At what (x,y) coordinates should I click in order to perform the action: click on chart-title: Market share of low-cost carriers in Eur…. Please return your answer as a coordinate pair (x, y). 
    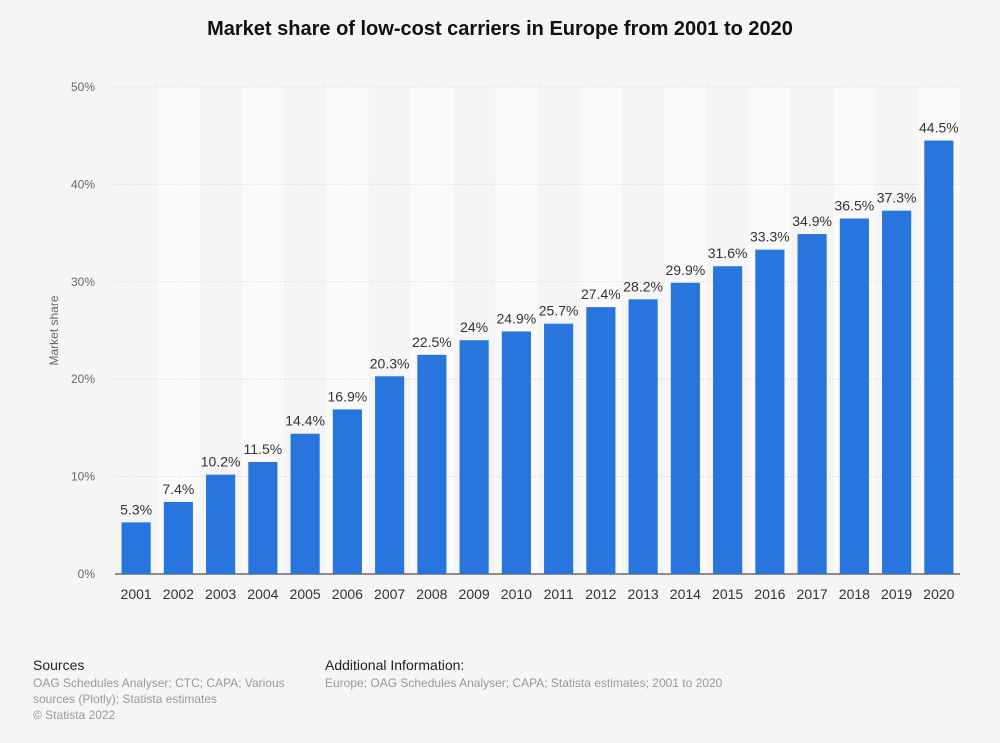
    Looking at the image, I should click on (500, 29).